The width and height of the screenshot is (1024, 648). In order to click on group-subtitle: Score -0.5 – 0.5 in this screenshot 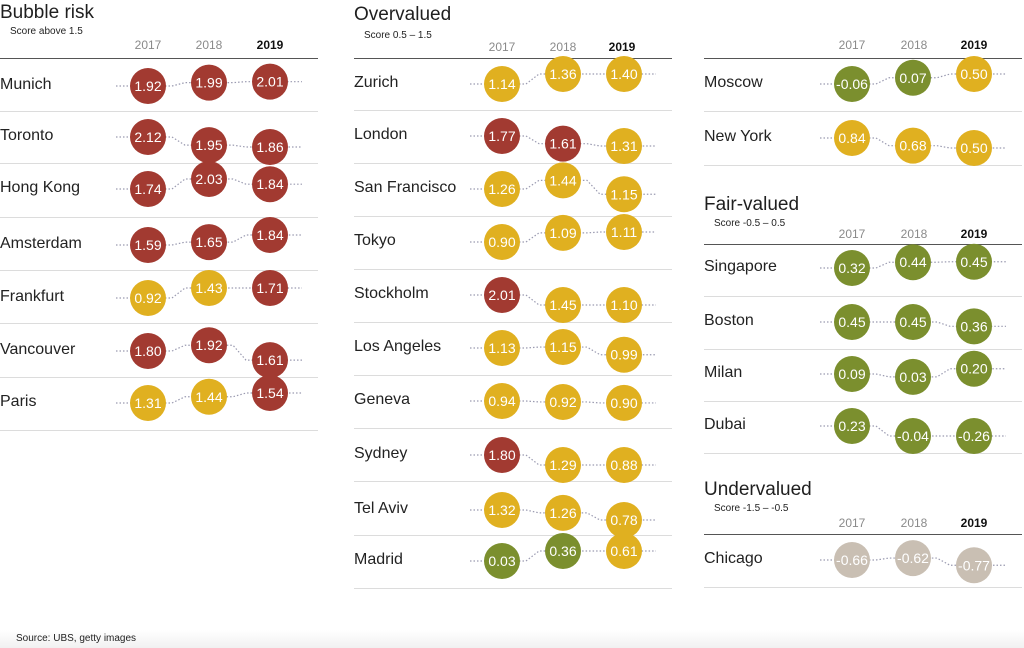, I will do `click(750, 223)`.